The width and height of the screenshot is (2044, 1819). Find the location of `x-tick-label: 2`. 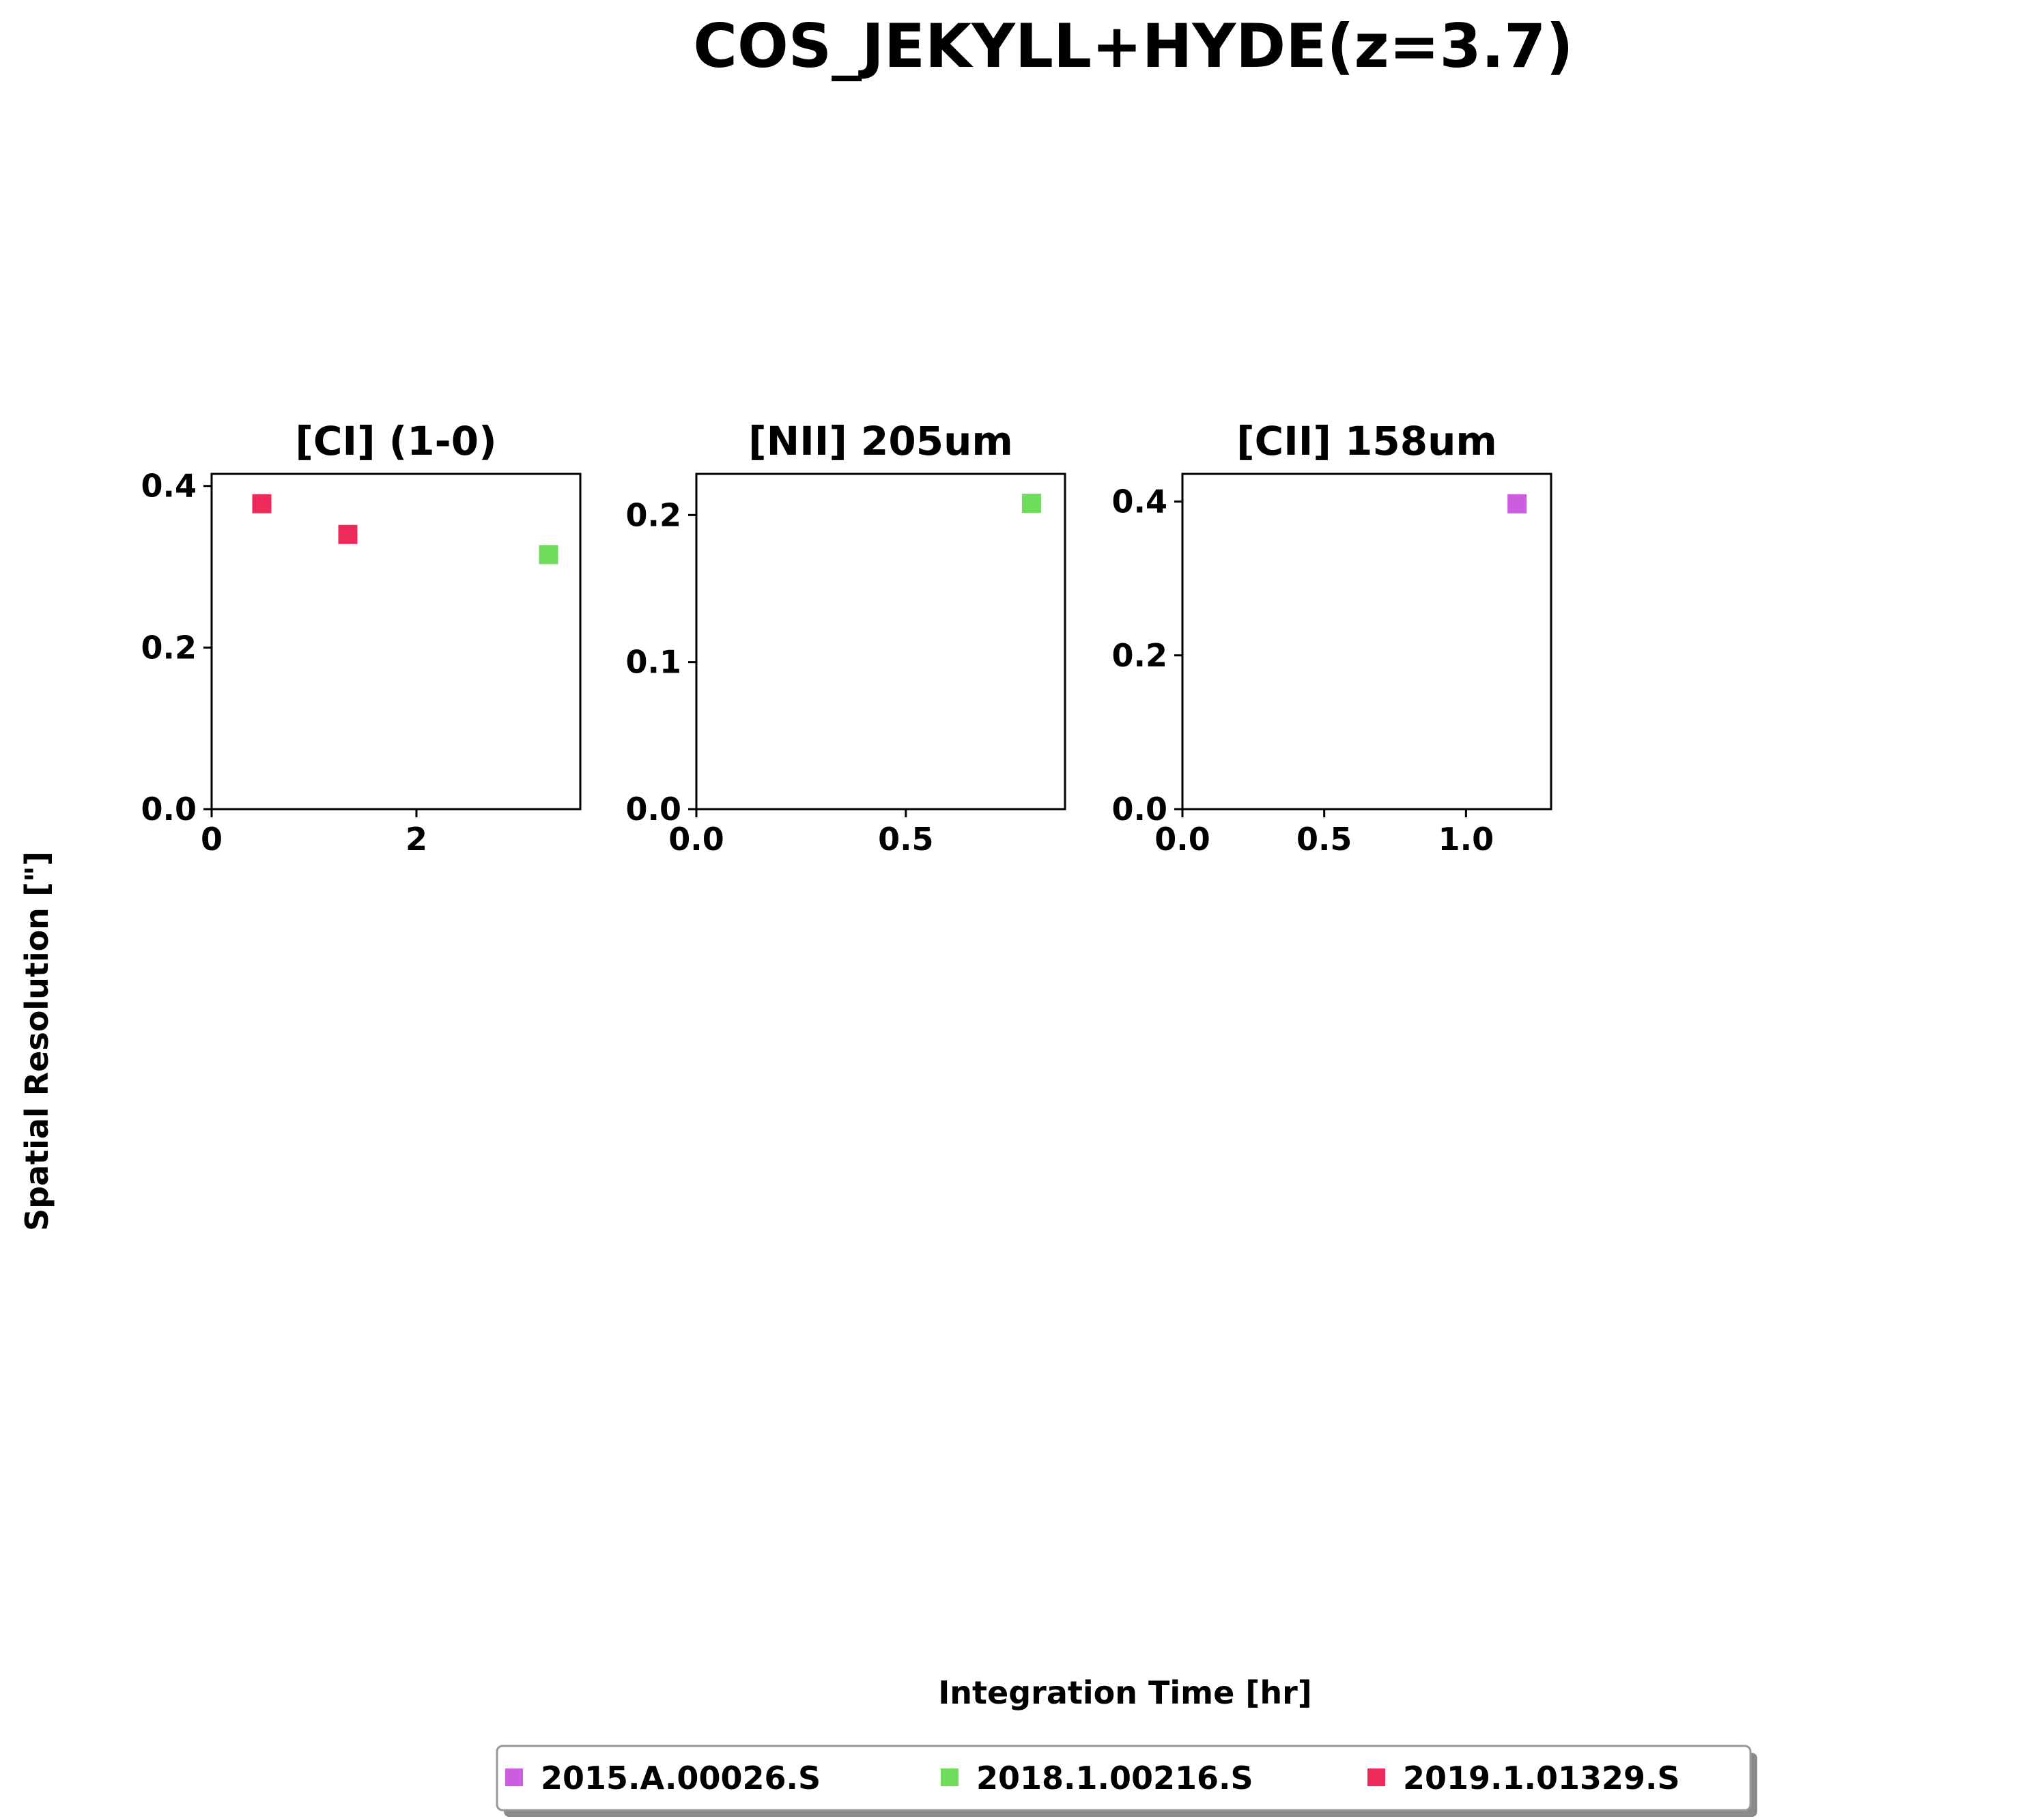

x-tick-label: 2 is located at coordinates (416, 839).